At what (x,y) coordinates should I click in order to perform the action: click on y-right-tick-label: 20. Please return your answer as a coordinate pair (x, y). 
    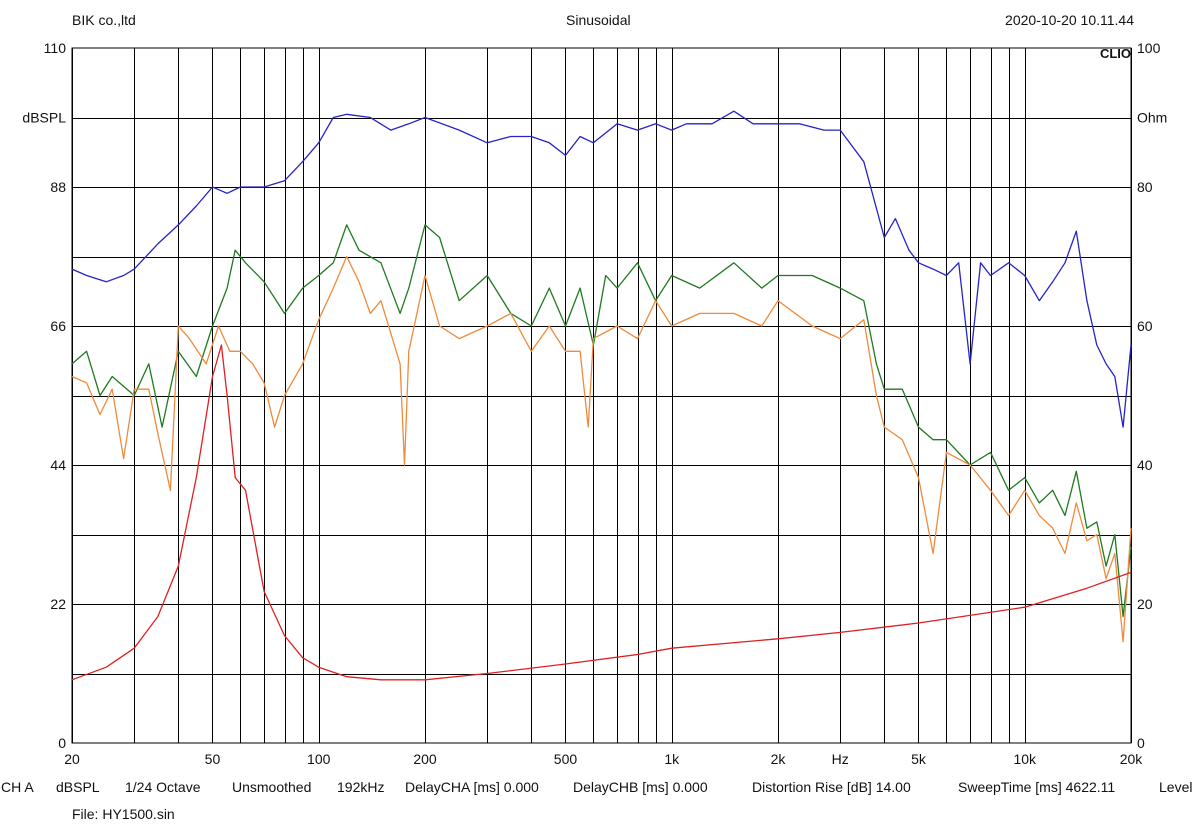
    Looking at the image, I should click on (1145, 604).